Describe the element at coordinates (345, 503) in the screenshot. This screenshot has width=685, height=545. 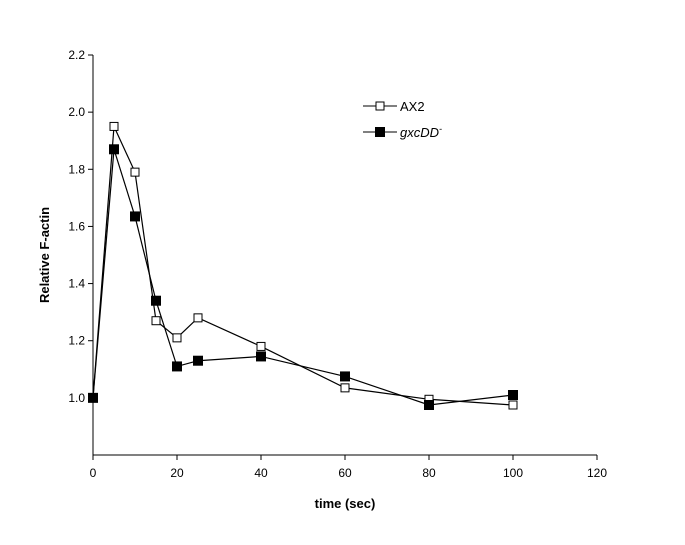
I see `x-axis-label: time (sec)` at that location.